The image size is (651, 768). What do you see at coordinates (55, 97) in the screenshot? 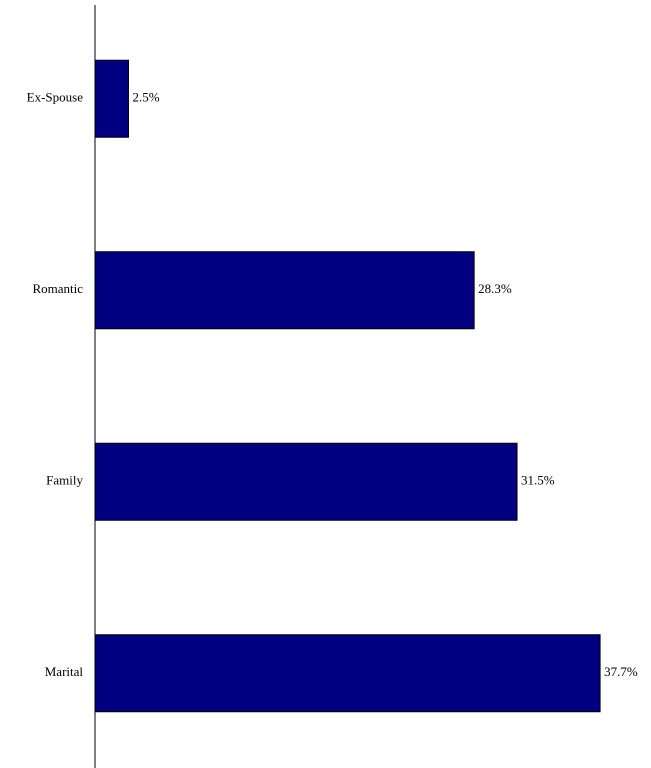
I see `y-tick-label: Ex-Spouse` at bounding box center [55, 97].